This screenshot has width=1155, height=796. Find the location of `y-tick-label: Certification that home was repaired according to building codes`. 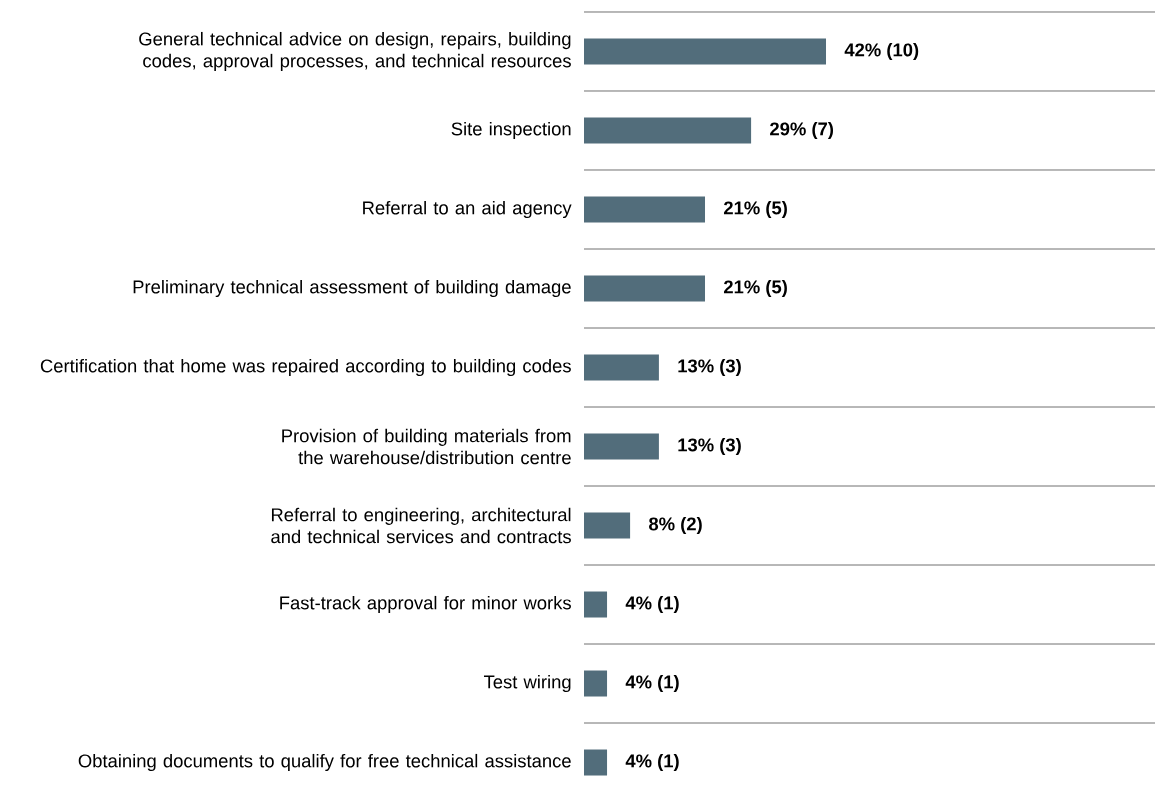

y-tick-label: Certification that home was repaired according to building codes is located at coordinates (305, 367).